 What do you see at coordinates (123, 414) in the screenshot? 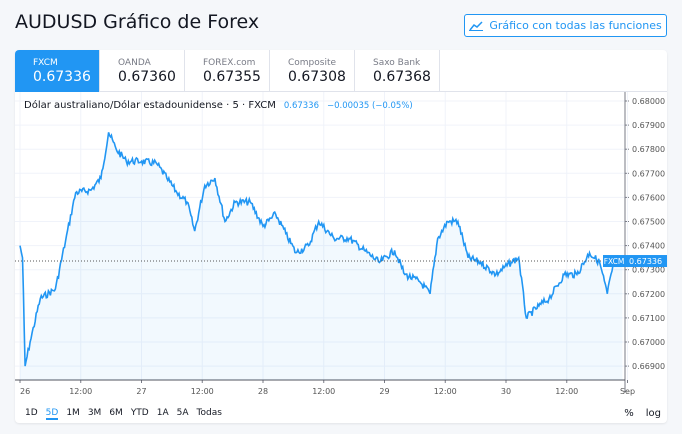
I see `range-selector: 1D 5D 1M 3M 6M YTD 1A 5A Todas` at bounding box center [123, 414].